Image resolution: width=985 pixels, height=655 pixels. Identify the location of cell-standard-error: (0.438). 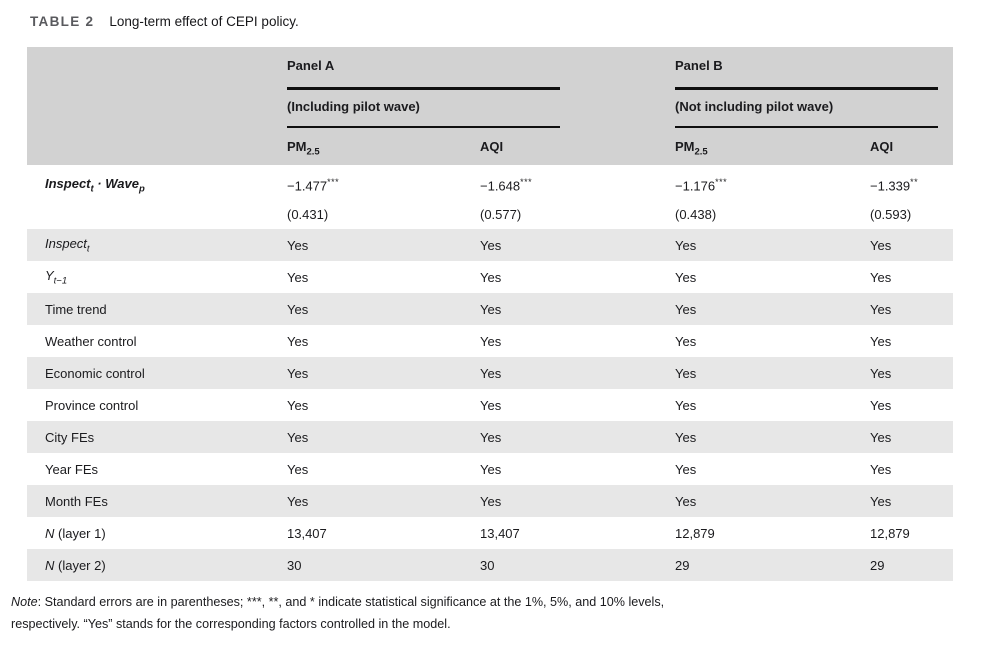
(696, 214).